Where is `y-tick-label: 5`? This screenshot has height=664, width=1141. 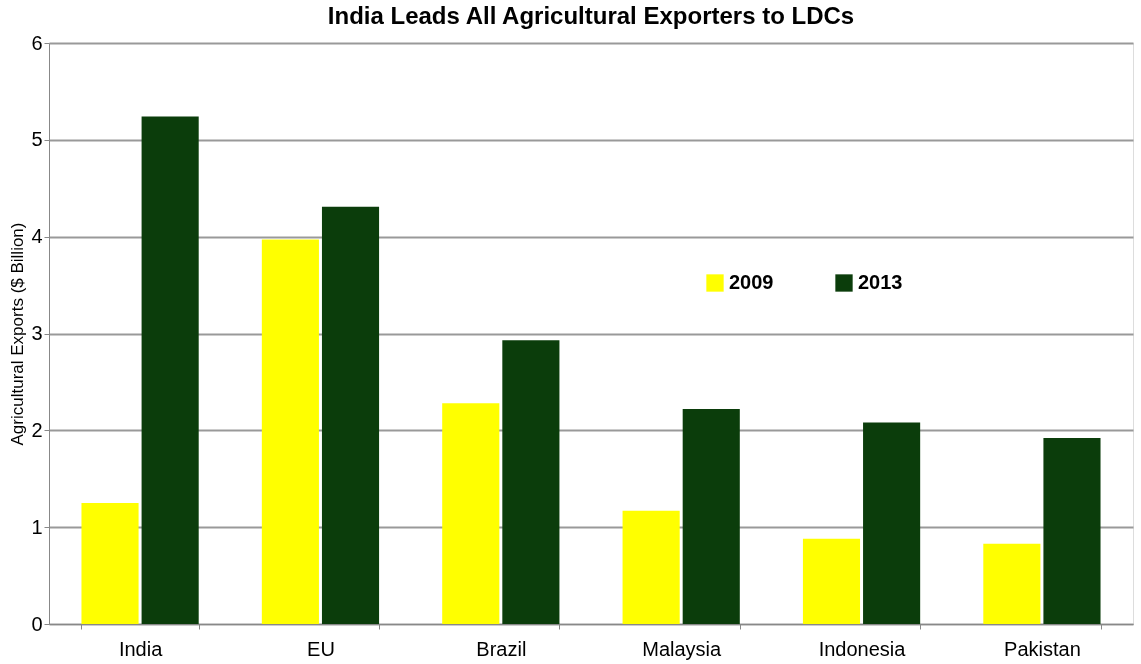 y-tick-label: 5 is located at coordinates (37, 139).